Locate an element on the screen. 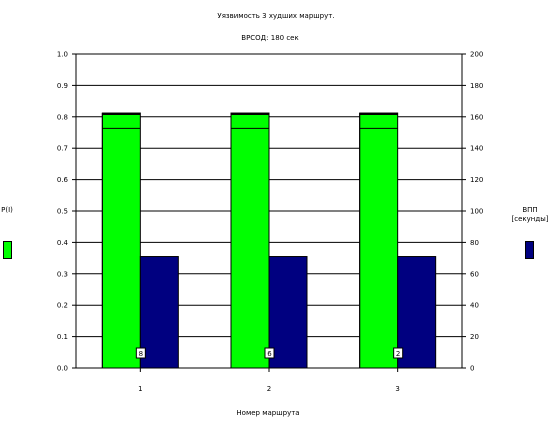 This screenshot has height=429, width=553. right-axis-unit: [секунды] is located at coordinates (530, 219).